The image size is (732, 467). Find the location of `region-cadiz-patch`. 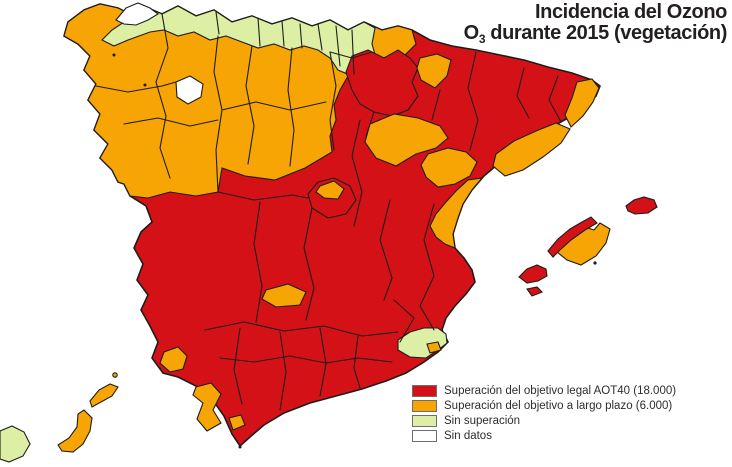

region-cadiz-patch is located at coordinates (207, 407).